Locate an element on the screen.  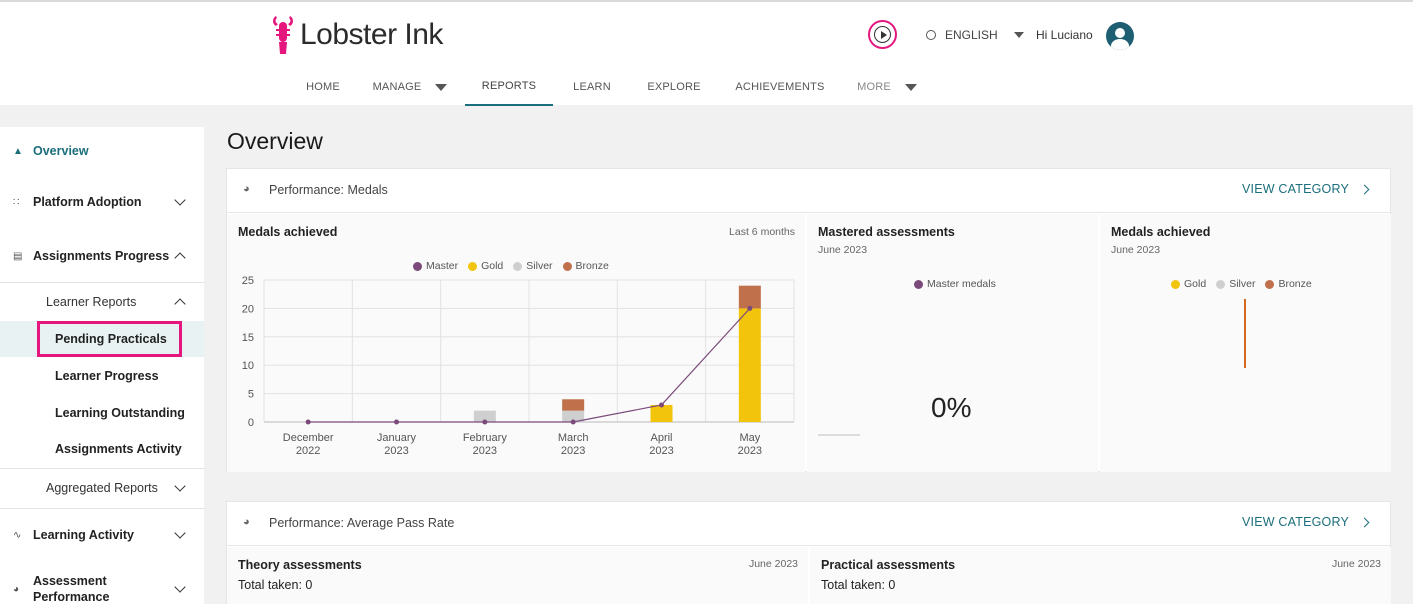
play-video-button is located at coordinates (882, 34).